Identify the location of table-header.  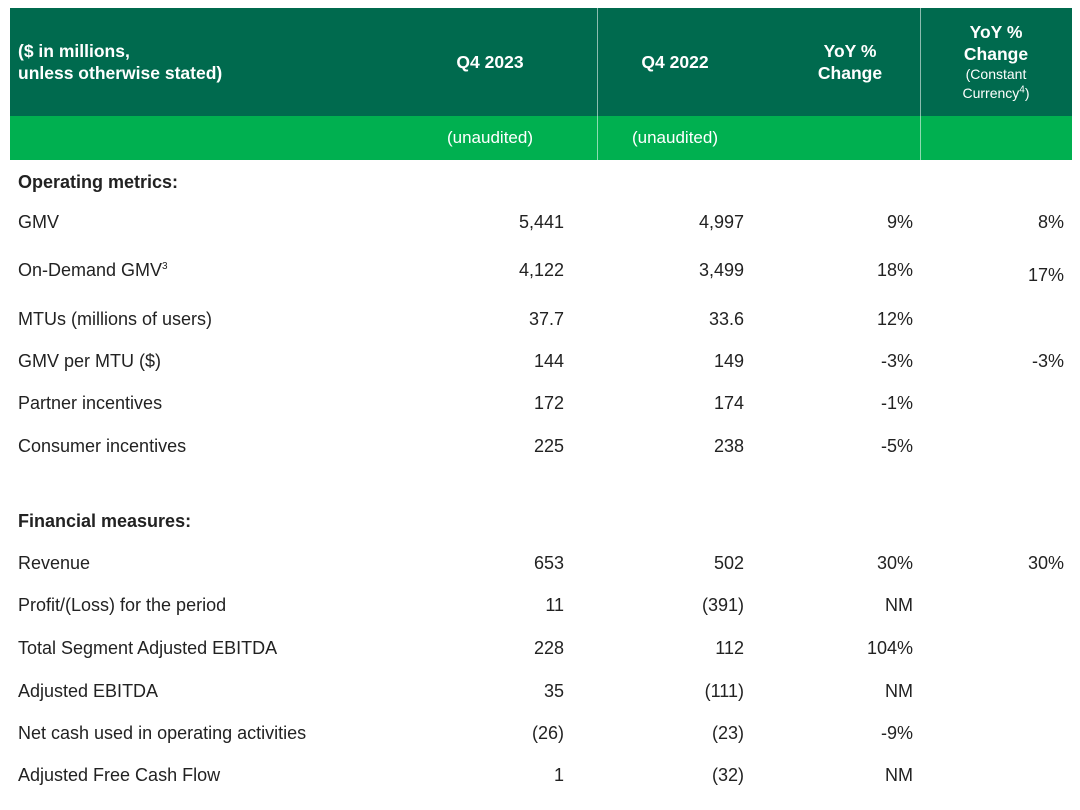
(541, 62).